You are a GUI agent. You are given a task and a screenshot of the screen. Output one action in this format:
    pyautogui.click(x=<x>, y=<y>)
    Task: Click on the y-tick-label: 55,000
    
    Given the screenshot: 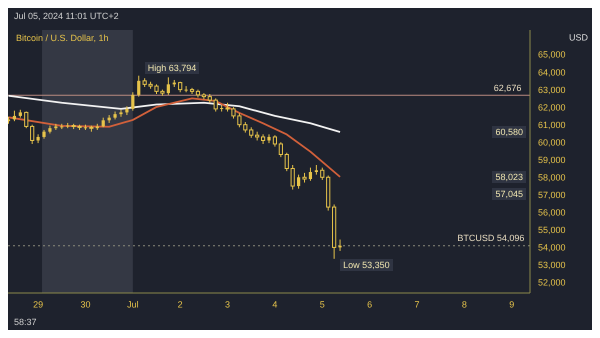 What is the action you would take?
    pyautogui.click(x=552, y=230)
    